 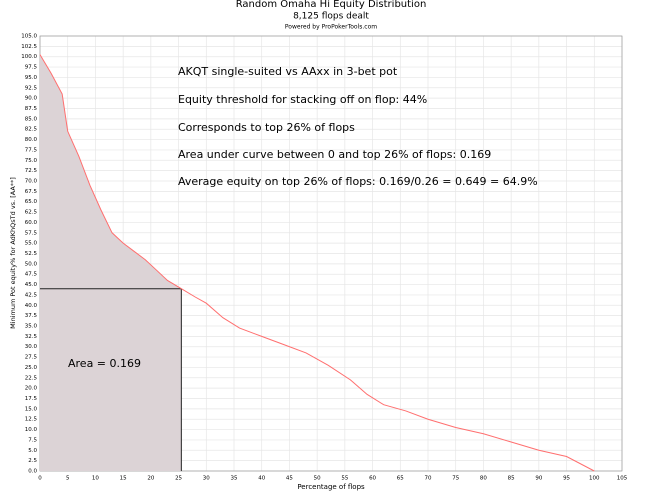 I want to click on y-tick-label: 7.5, so click(x=32, y=440).